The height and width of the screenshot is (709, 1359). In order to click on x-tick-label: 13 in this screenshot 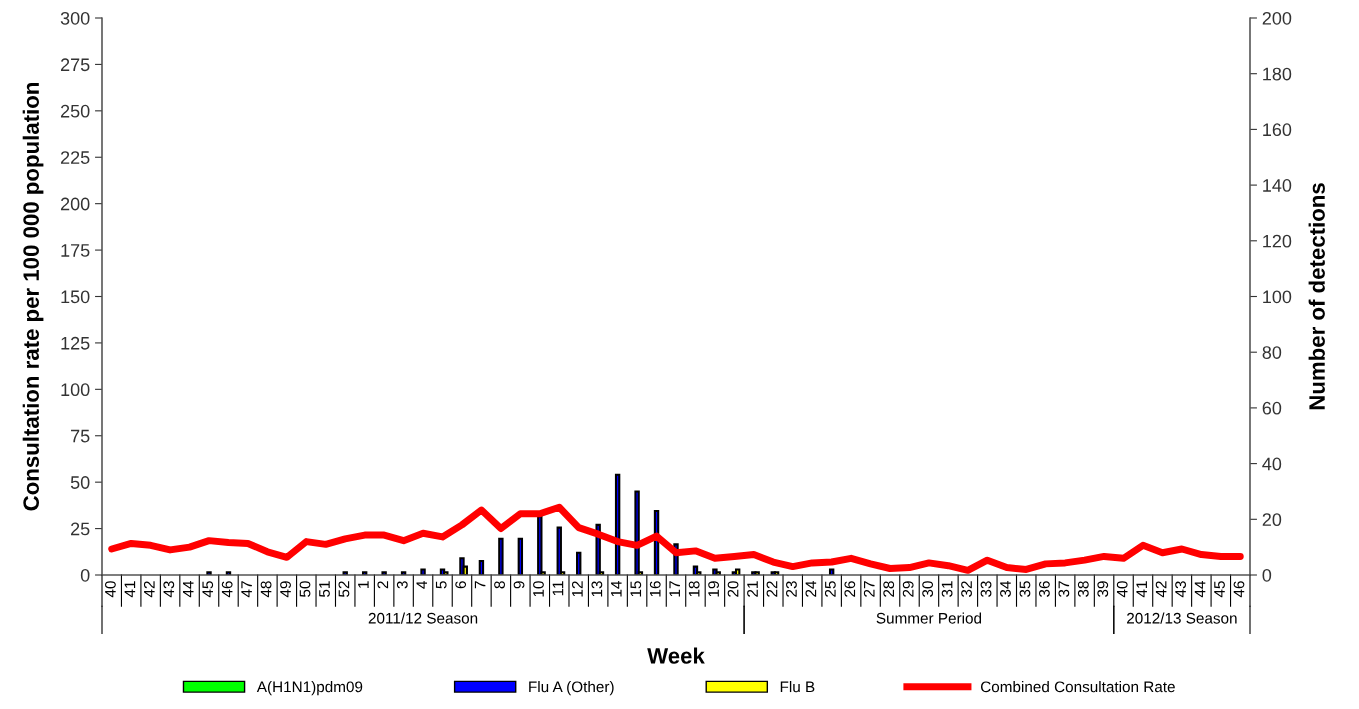, I will do `click(597, 589)`.